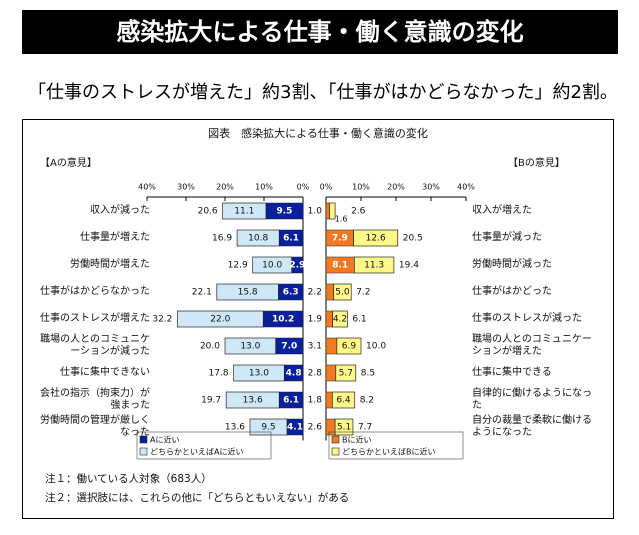 This screenshot has width=639, height=535. What do you see at coordinates (315, 347) in the screenshot?
I see `value-label: 3.1` at bounding box center [315, 347].